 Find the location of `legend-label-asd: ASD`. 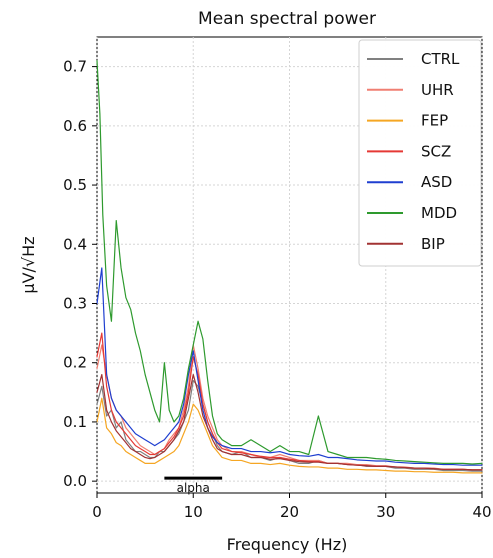

legend-label-asd: ASD is located at coordinates (436, 182).